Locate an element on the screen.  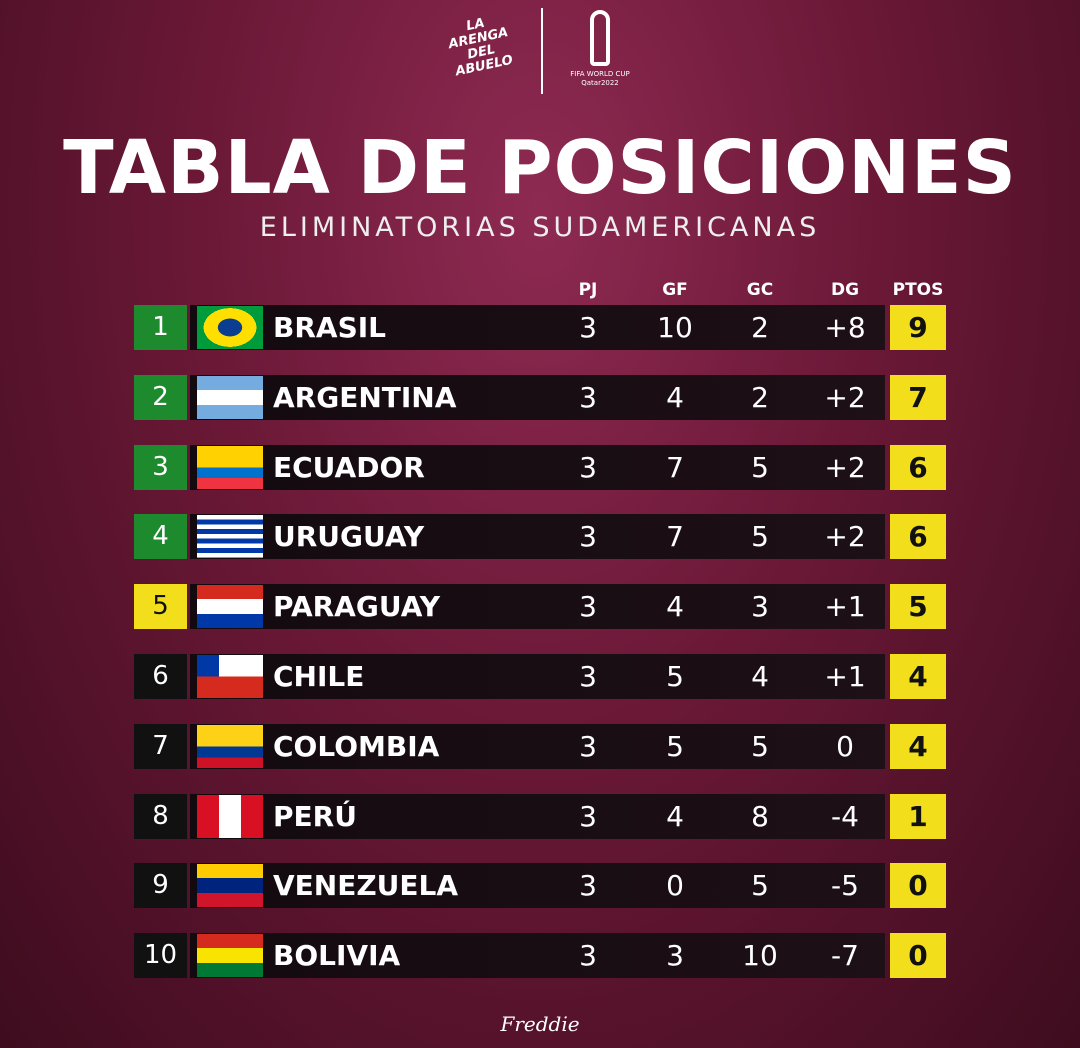
stat-gf: 3 is located at coordinates (675, 956).